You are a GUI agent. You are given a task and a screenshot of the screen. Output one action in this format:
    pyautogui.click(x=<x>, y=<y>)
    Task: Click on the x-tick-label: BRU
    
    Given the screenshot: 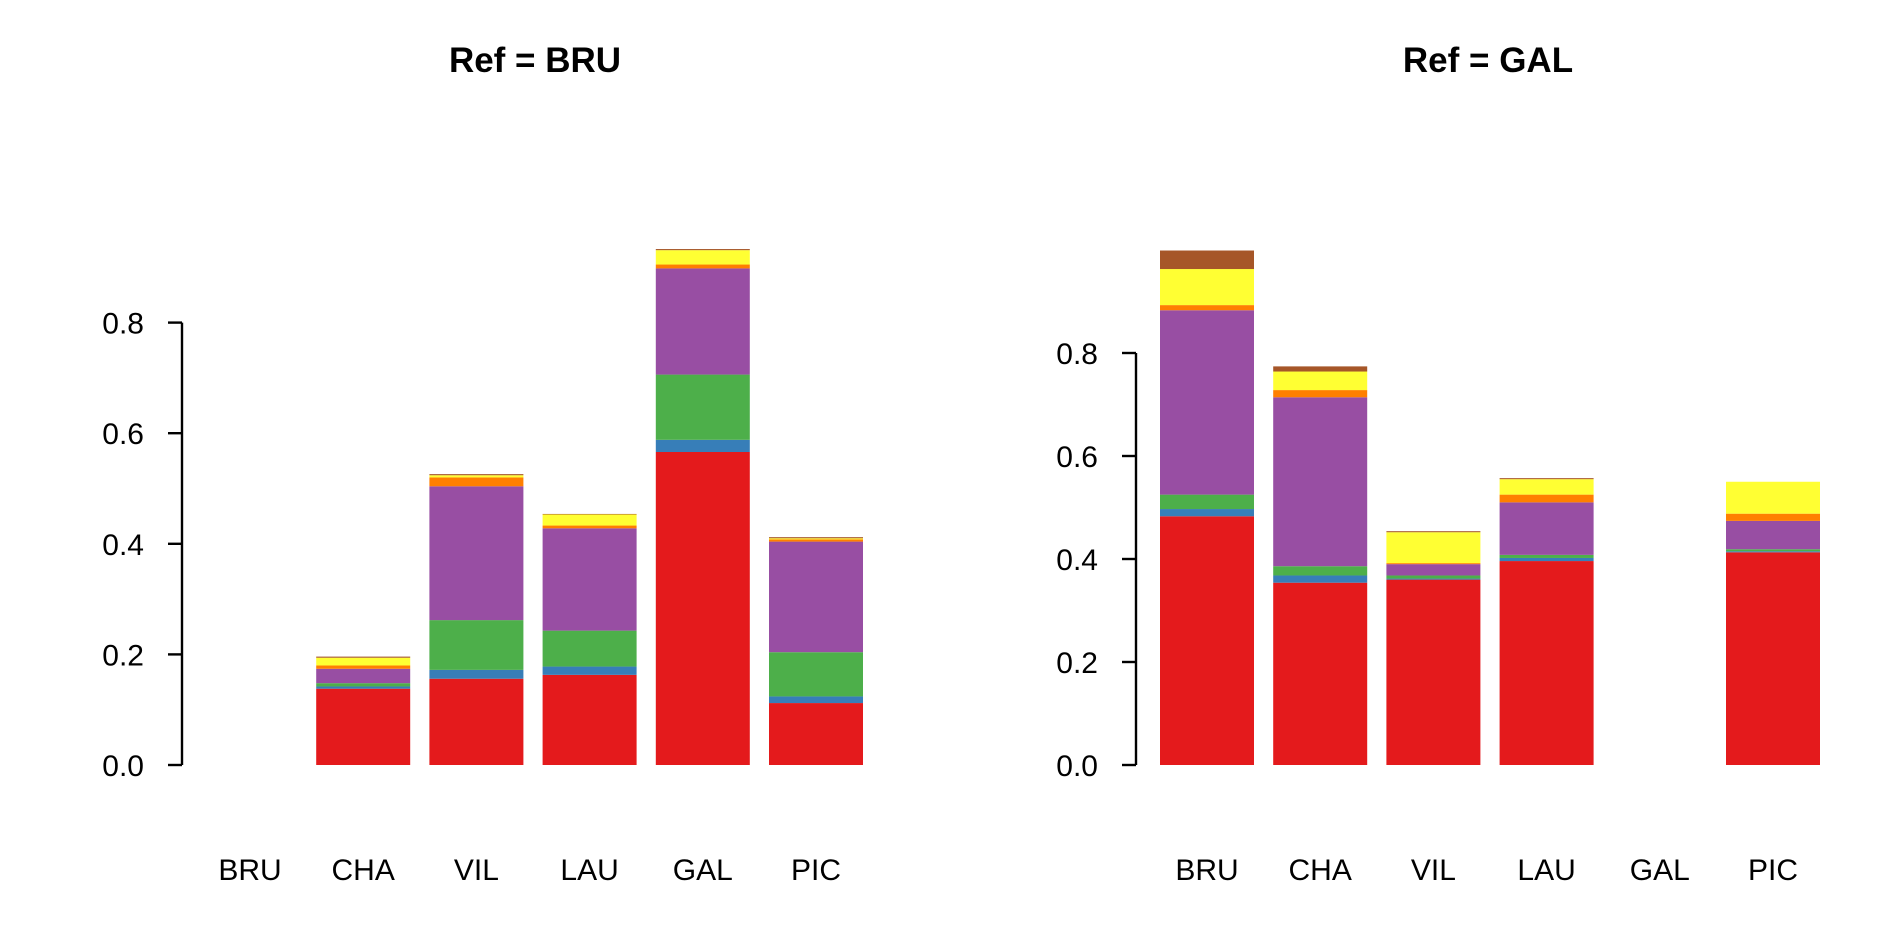 What is the action you would take?
    pyautogui.click(x=1206, y=870)
    